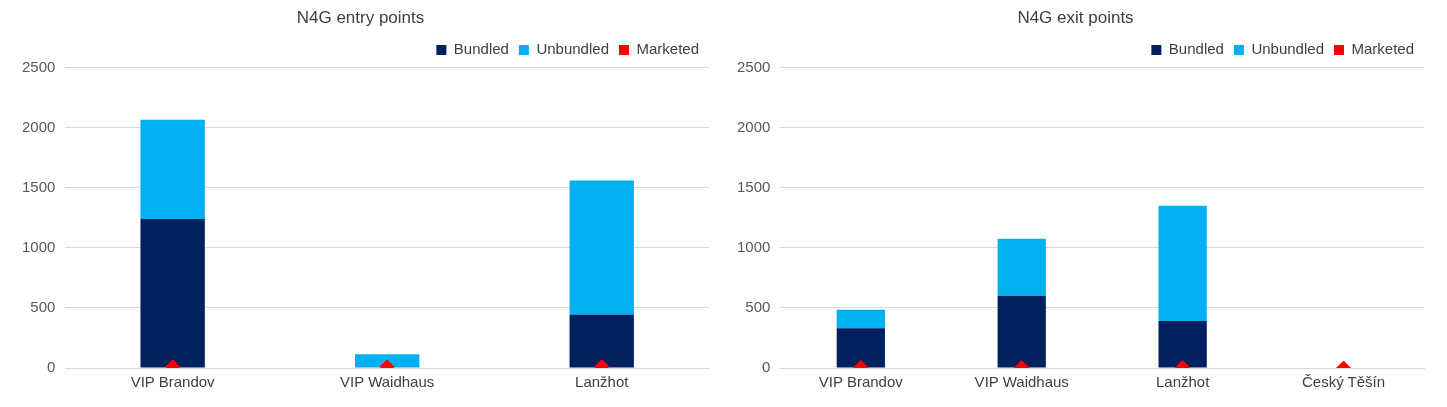  I want to click on chart-title: N4G exit points, so click(1075, 17).